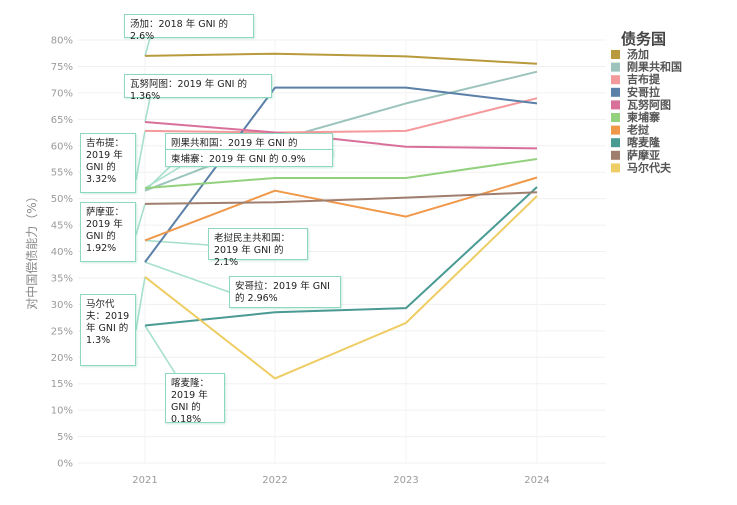 The image size is (737, 505). I want to click on y-tick-label: 65%, so click(62, 120).